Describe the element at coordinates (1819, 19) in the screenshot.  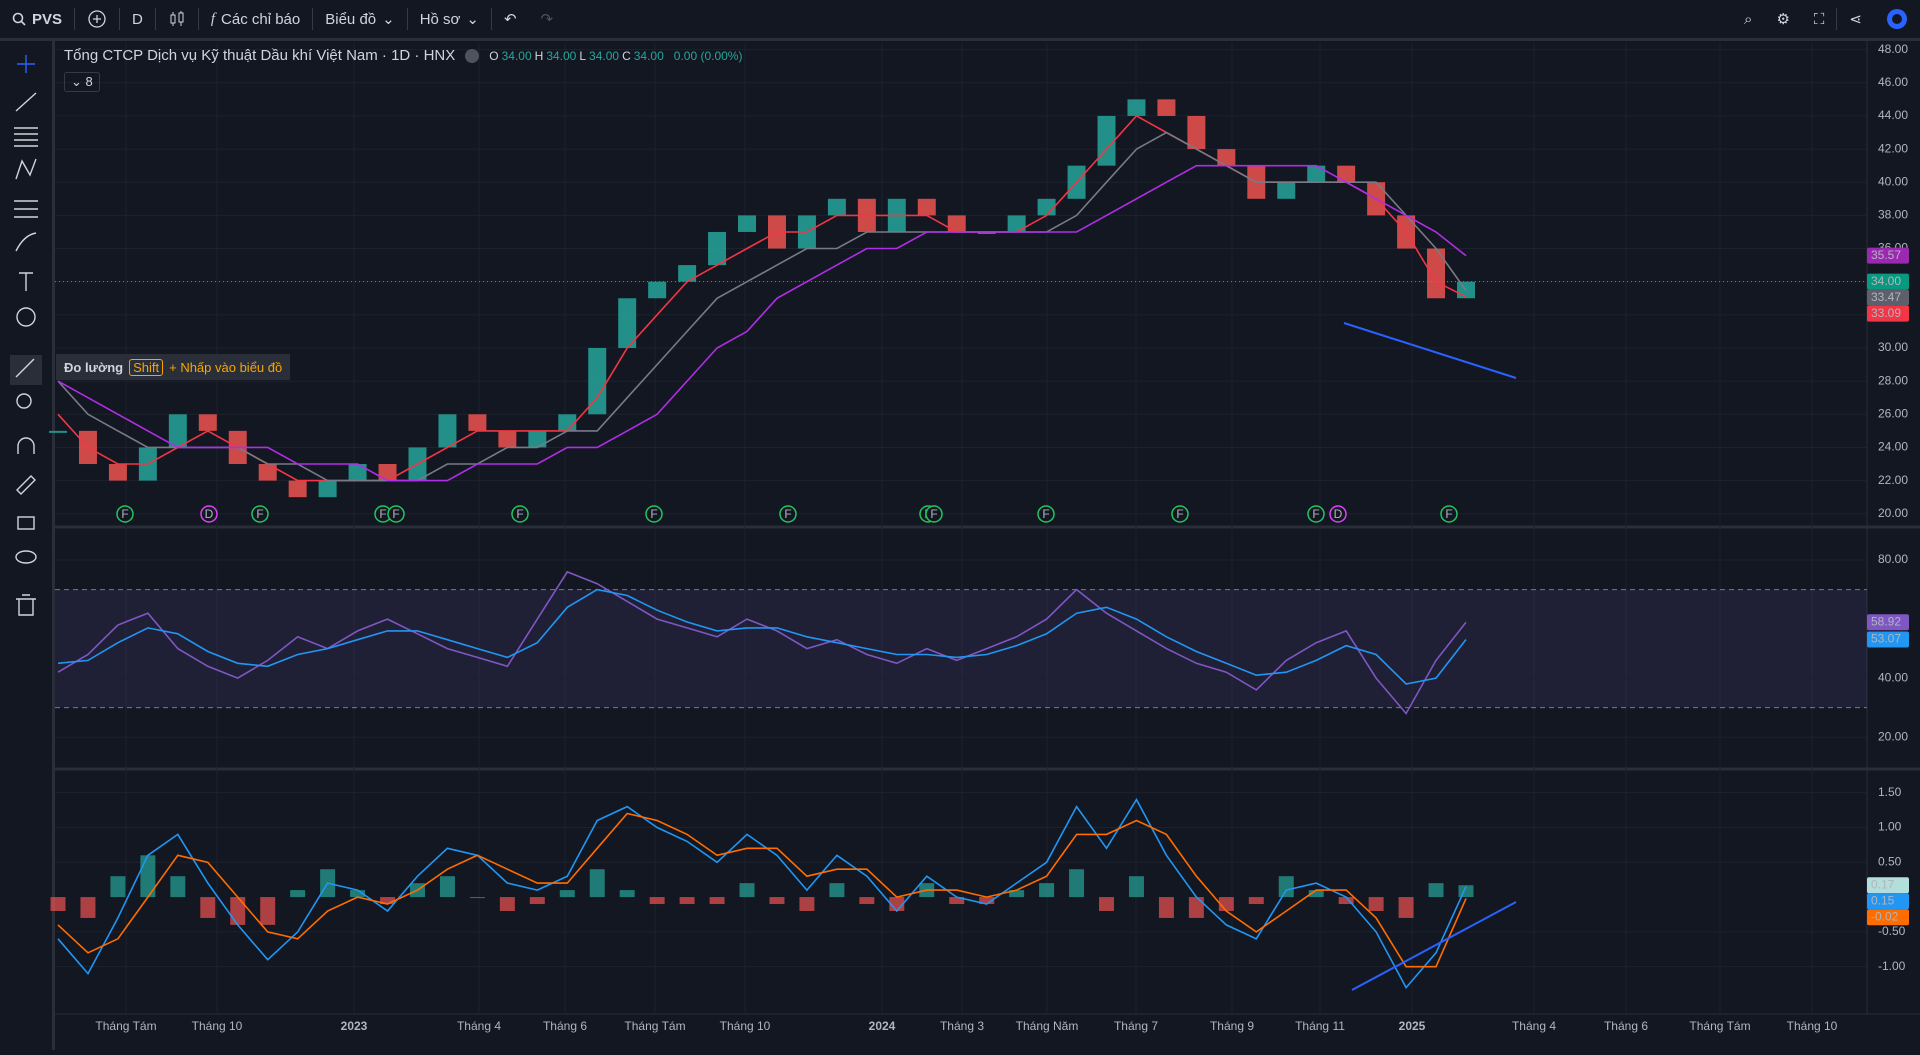
I see `fullscreen: ⛶` at that location.